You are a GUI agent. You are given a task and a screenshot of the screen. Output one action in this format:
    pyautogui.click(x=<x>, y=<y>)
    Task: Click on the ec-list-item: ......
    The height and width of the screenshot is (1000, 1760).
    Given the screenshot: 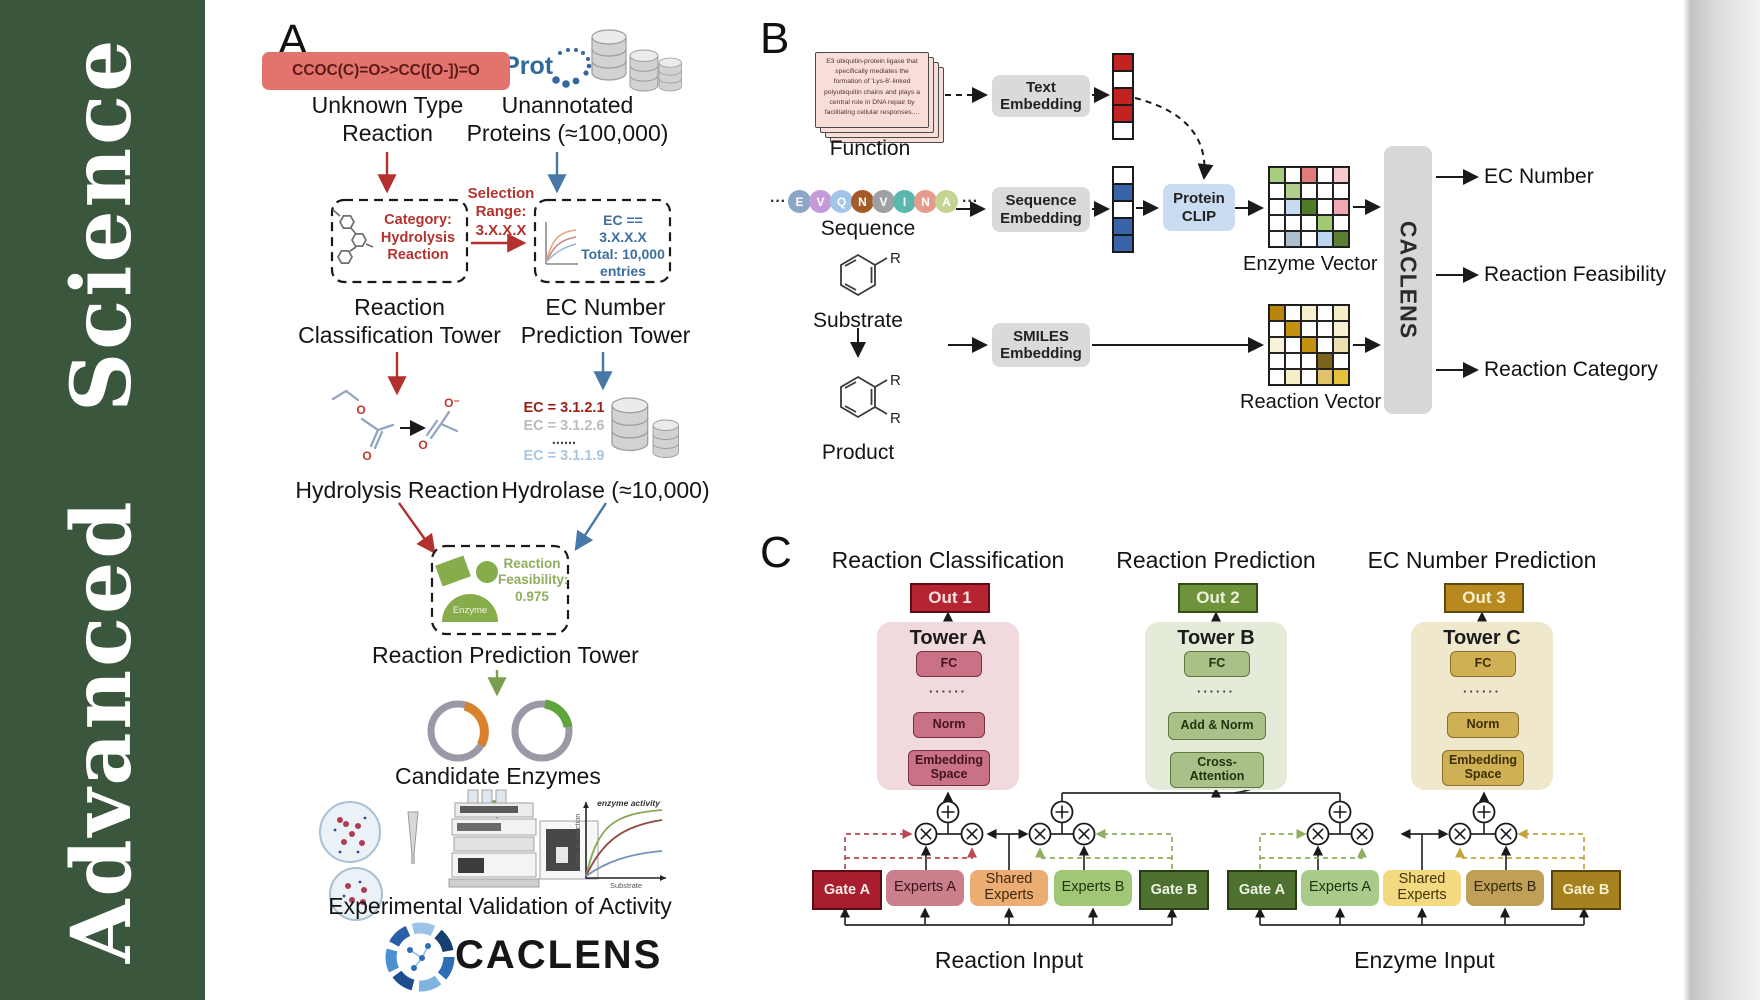 What is the action you would take?
    pyautogui.click(x=564, y=440)
    